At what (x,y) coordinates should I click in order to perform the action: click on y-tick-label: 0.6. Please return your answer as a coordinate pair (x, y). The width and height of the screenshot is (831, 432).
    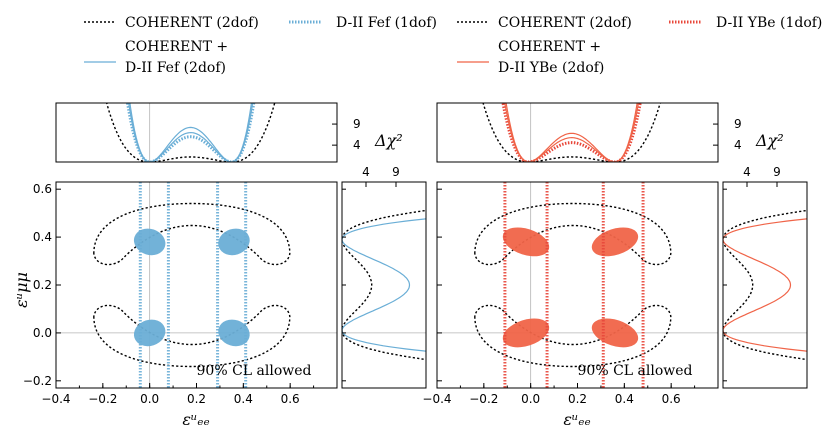
    Looking at the image, I should click on (42, 189).